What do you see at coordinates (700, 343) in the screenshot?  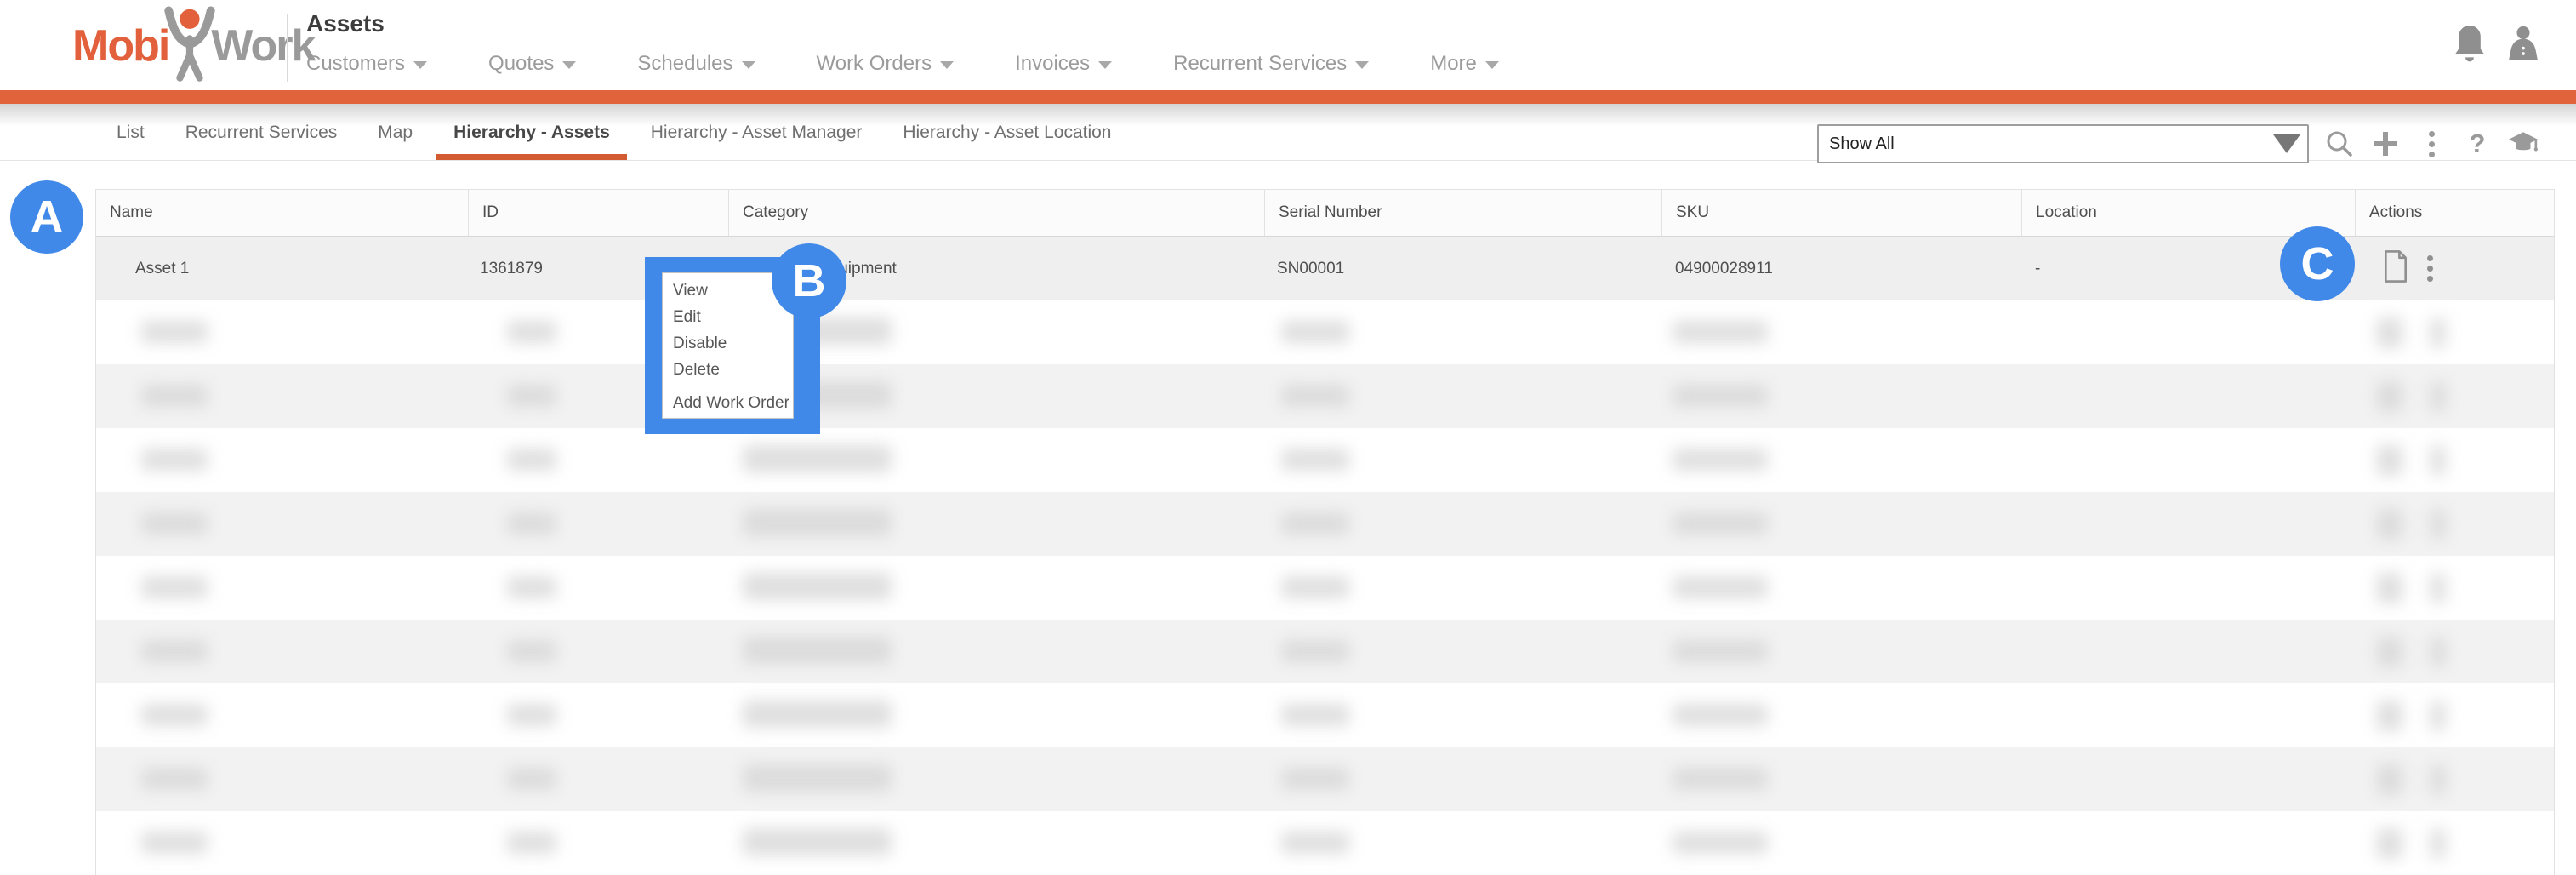 I see `menu-item-disable: Disable` at bounding box center [700, 343].